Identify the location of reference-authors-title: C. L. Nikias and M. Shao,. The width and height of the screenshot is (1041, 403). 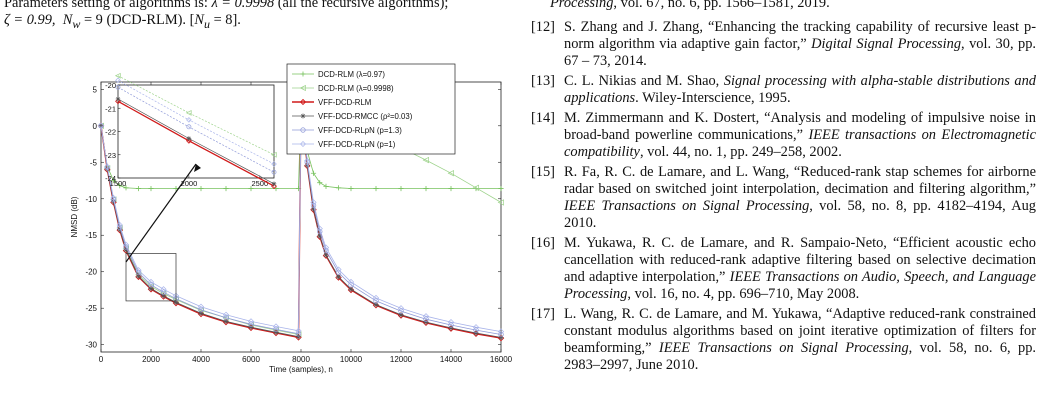
(644, 81).